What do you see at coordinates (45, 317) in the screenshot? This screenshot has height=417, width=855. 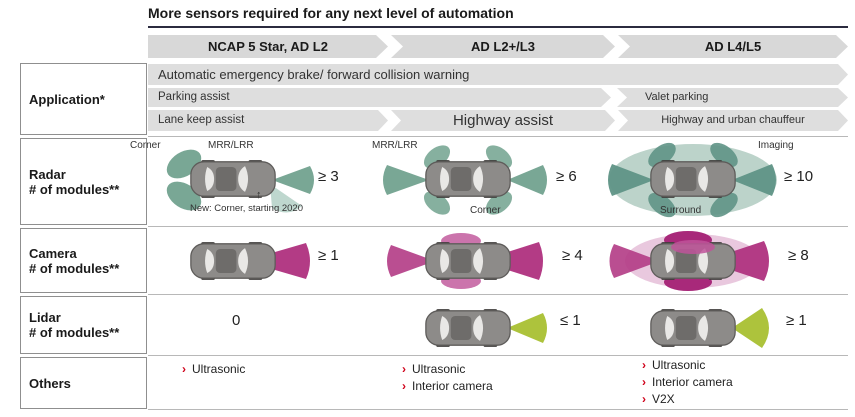 I see `row-label-lidar-text: Lidar` at bounding box center [45, 317].